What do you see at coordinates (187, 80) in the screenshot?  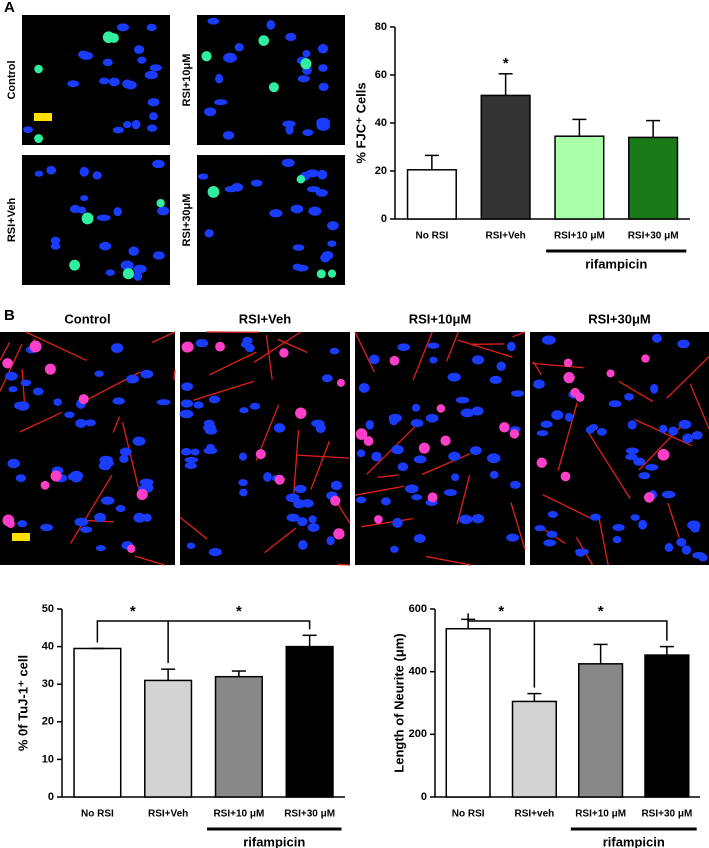 I see `image-label: RSI+10μM` at bounding box center [187, 80].